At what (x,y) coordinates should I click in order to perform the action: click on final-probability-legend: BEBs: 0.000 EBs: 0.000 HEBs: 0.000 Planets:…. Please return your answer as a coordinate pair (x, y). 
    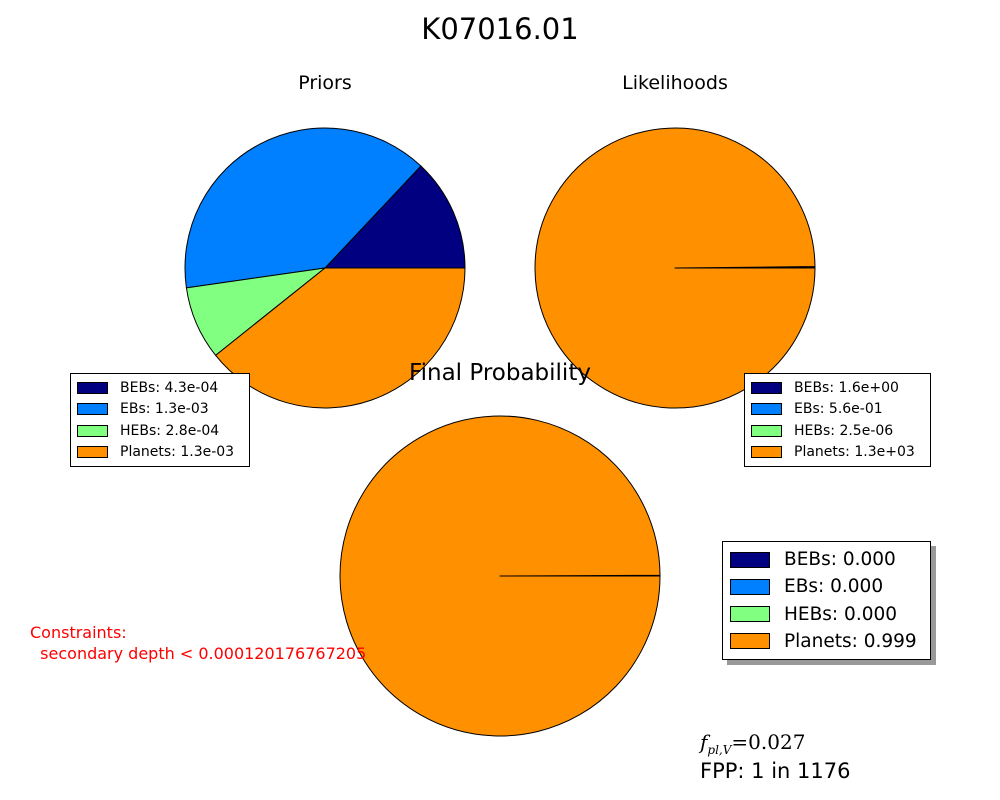
    Looking at the image, I should click on (826, 600).